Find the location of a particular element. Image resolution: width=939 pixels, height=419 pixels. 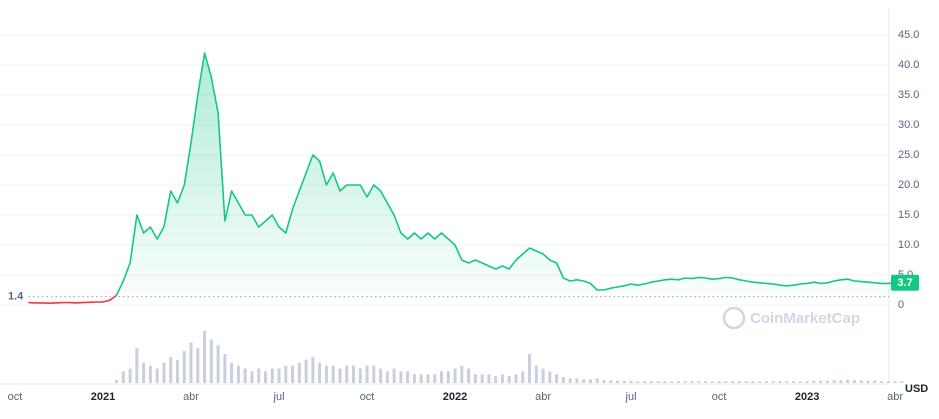

price-line is located at coordinates (72, 299).